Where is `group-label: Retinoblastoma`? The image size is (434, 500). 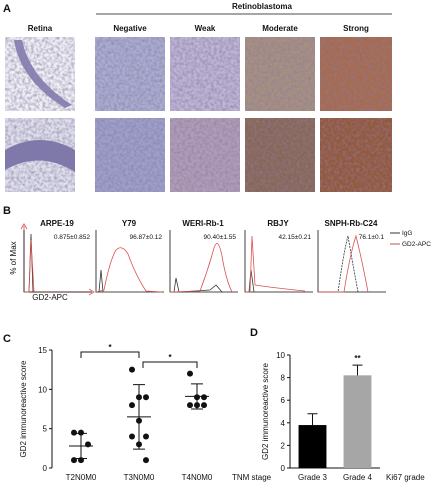 group-label: Retinoblastoma is located at coordinates (262, 6).